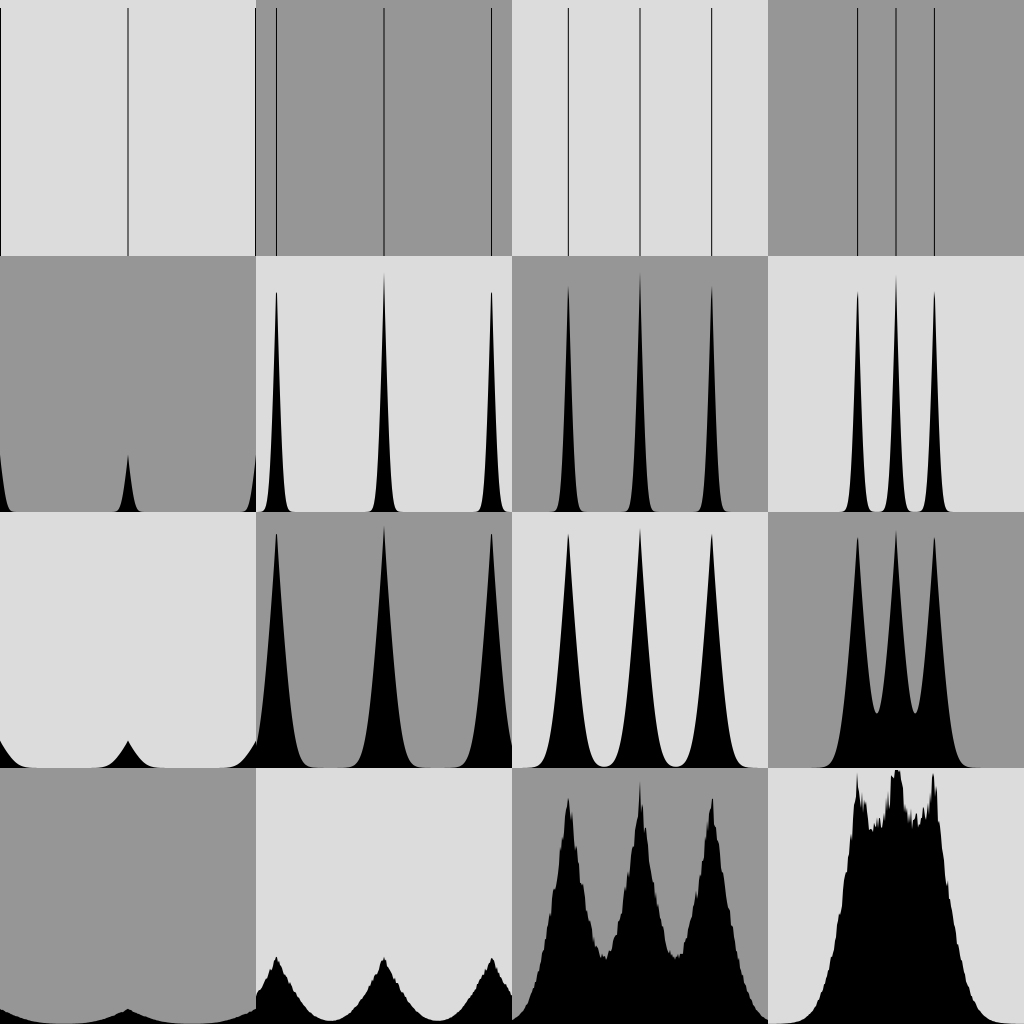  I want to click on histogram-panel-r2-c1, so click(384, 640).